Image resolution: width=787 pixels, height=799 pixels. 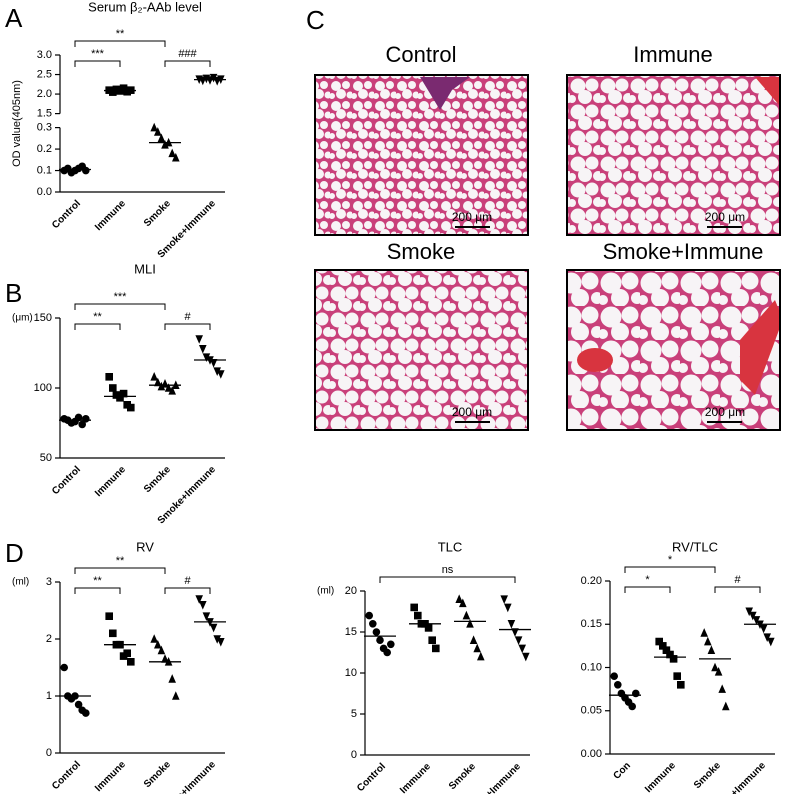 What do you see at coordinates (44, 55) in the screenshot?
I see `y-tick-label: 3.0` at bounding box center [44, 55].